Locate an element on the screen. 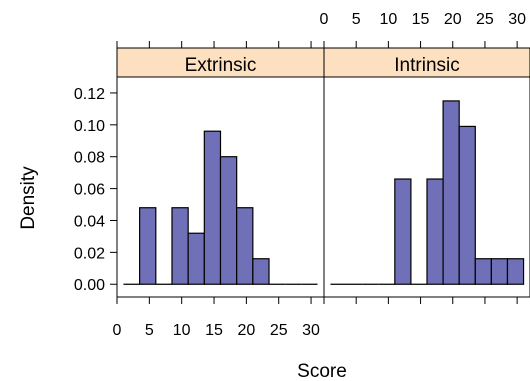 The width and height of the screenshot is (530, 381). y-axis-label: Density is located at coordinates (28, 198).